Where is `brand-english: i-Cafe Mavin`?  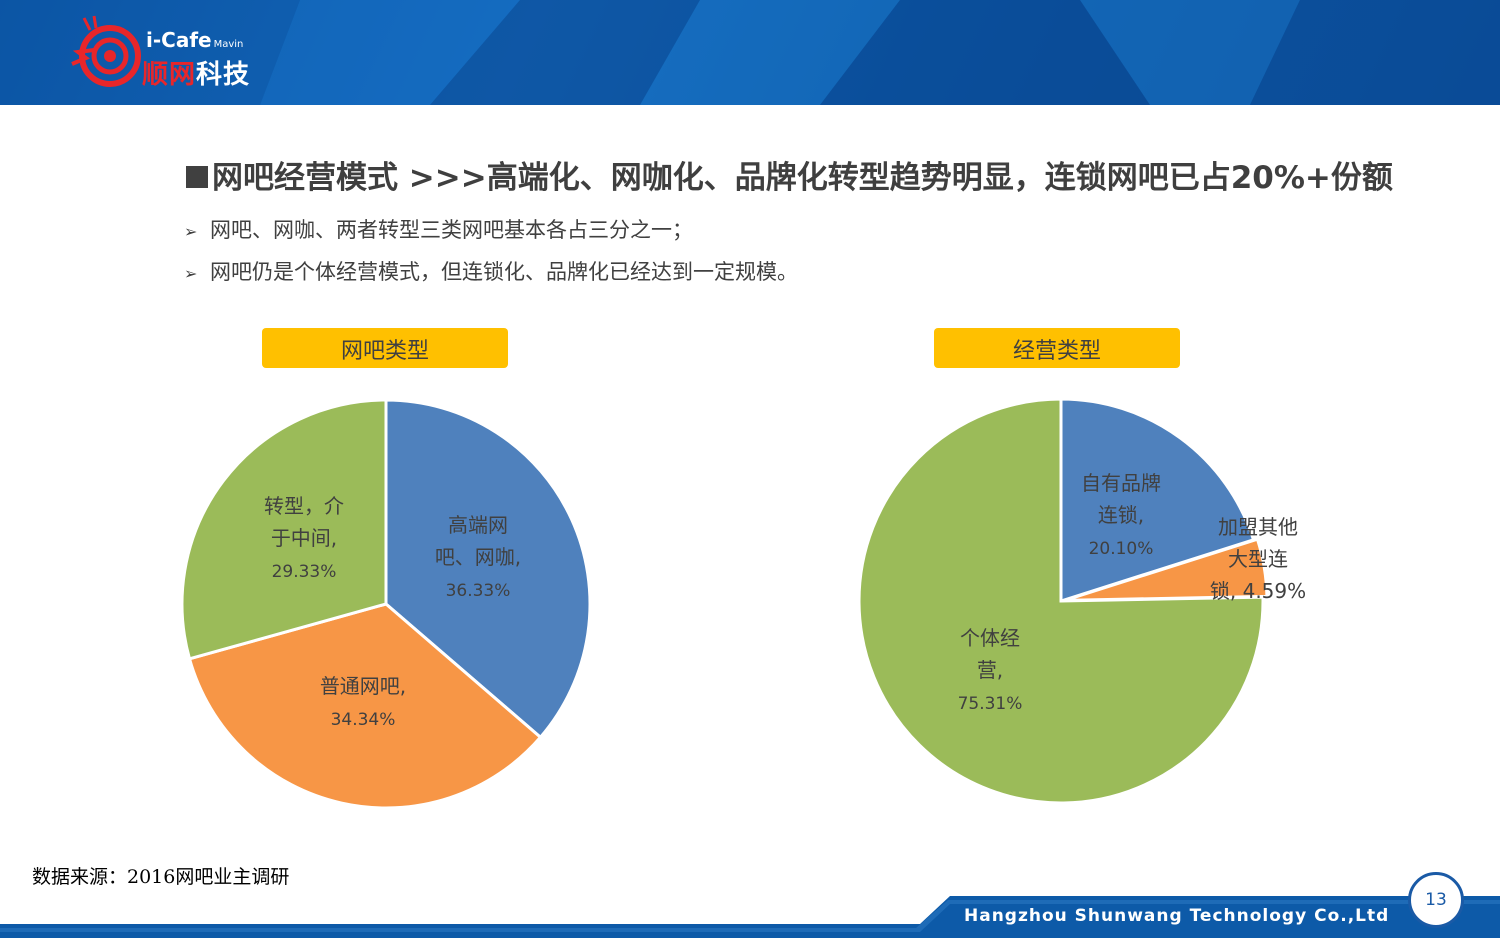 brand-english: i-Cafe Mavin is located at coordinates (195, 40).